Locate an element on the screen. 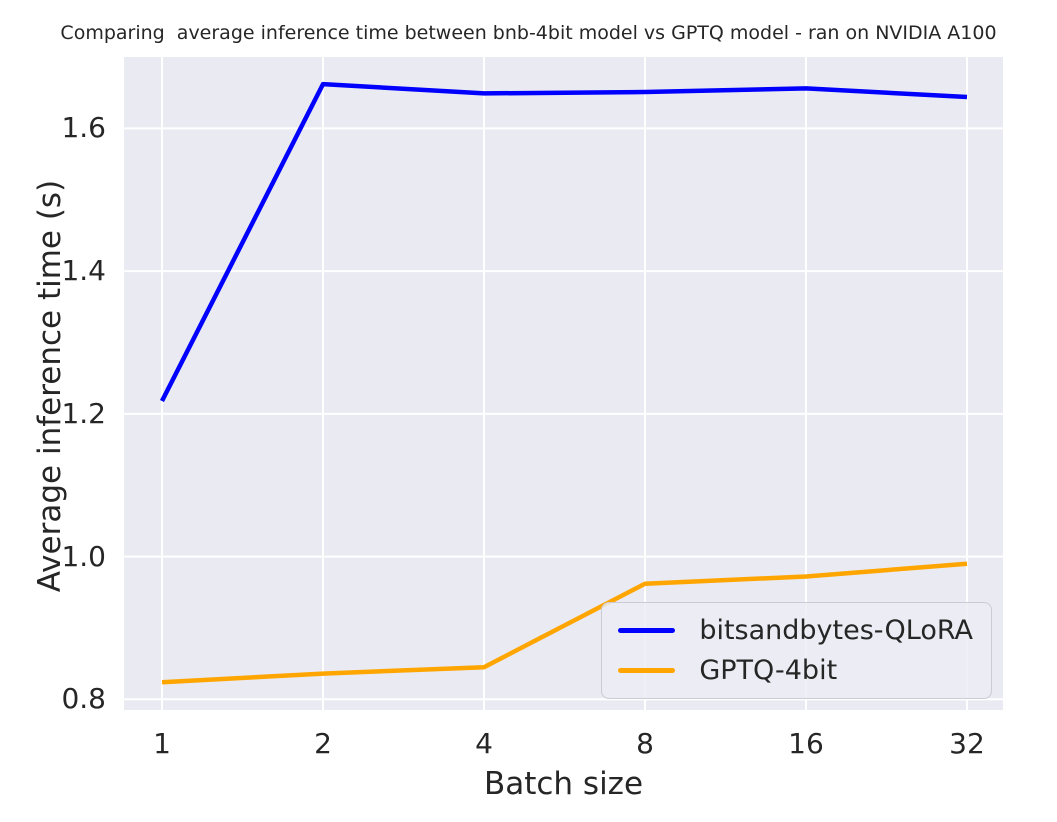  x-tick-label: 4 is located at coordinates (484, 743).